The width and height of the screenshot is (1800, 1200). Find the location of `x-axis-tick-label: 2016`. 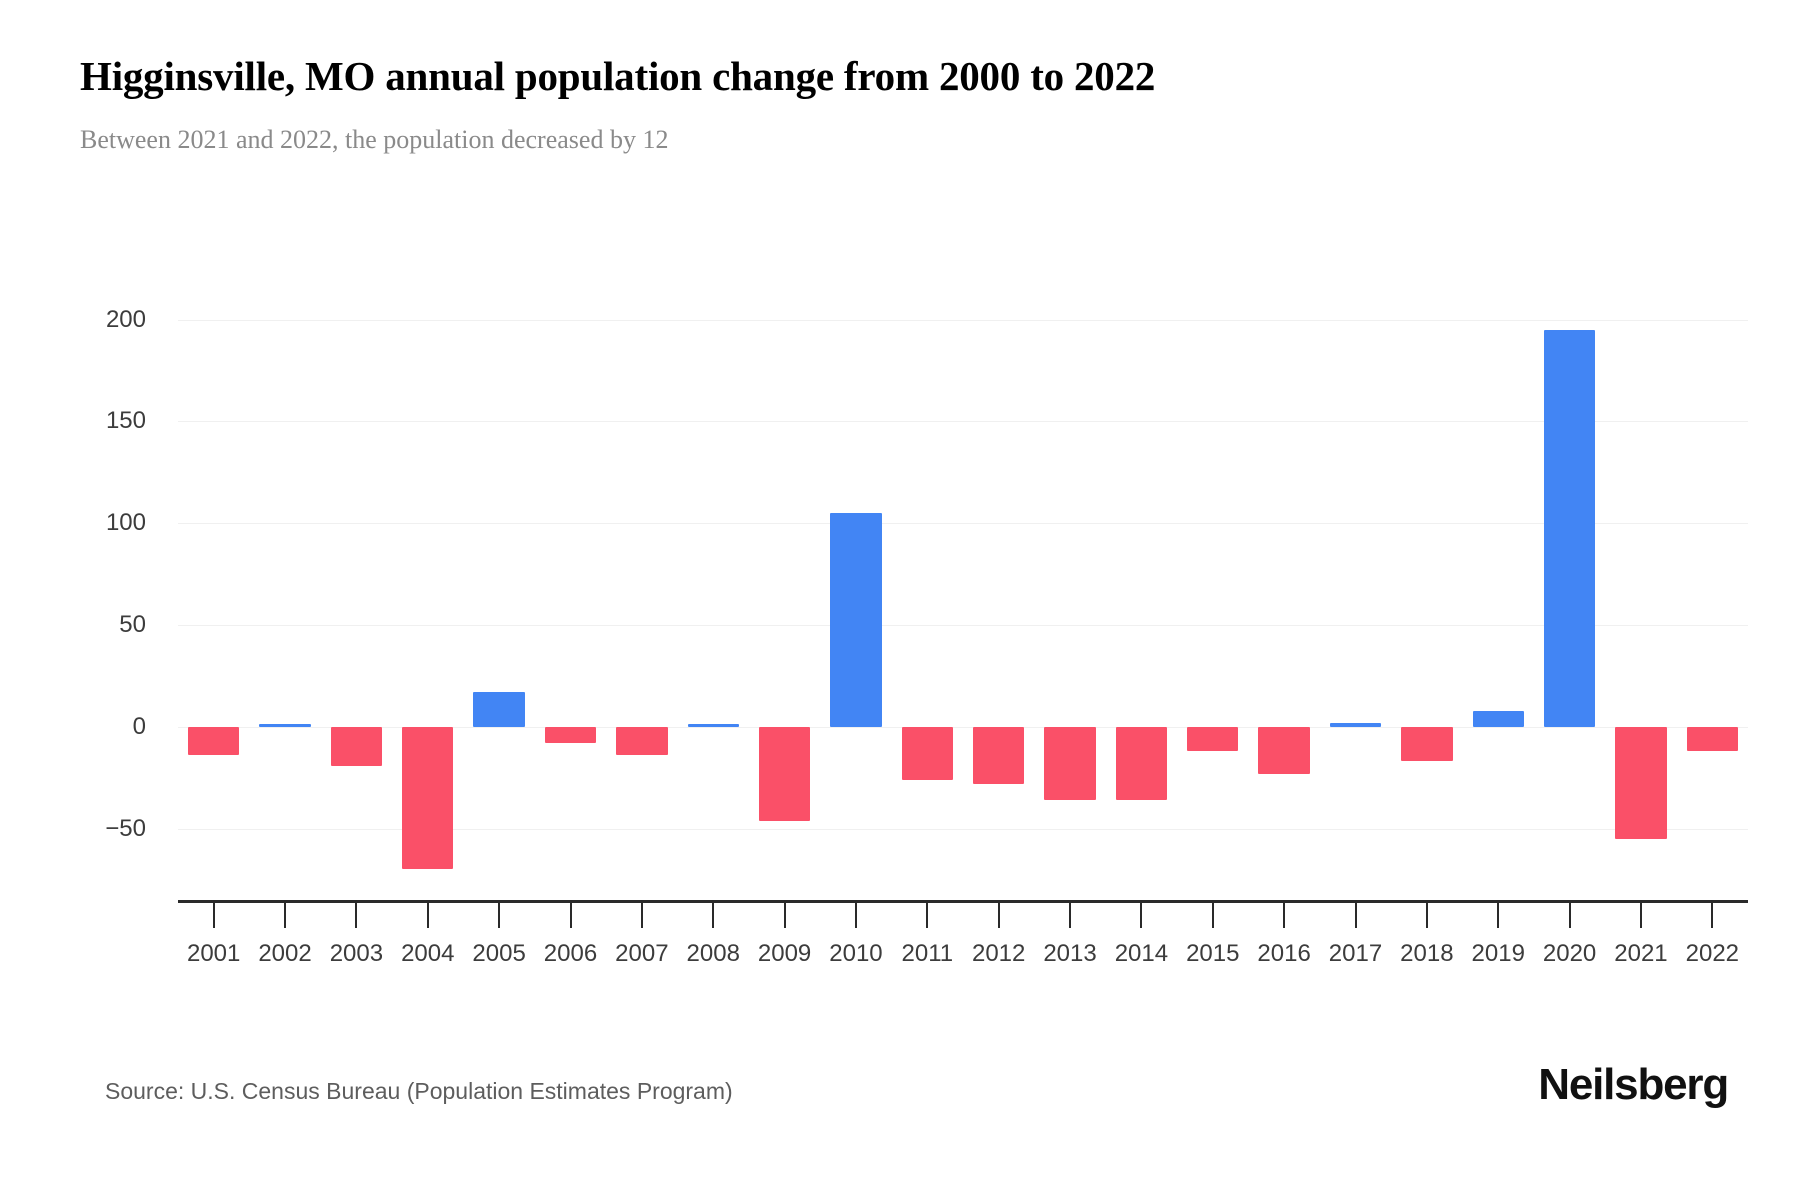

x-axis-tick-label: 2016 is located at coordinates (1284, 953).